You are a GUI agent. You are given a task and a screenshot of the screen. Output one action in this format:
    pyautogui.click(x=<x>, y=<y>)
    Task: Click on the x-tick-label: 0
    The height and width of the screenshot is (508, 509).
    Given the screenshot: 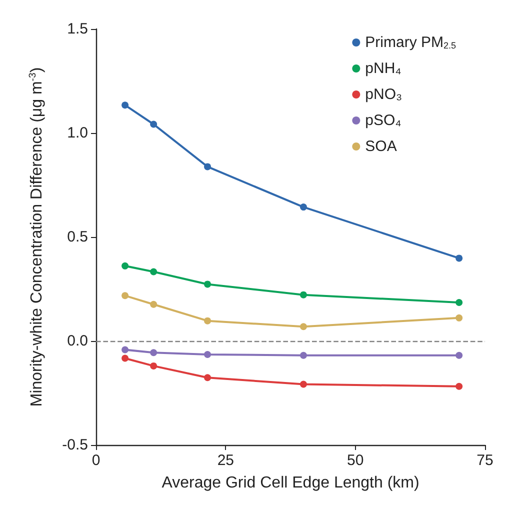 What is the action you would take?
    pyautogui.click(x=96, y=460)
    